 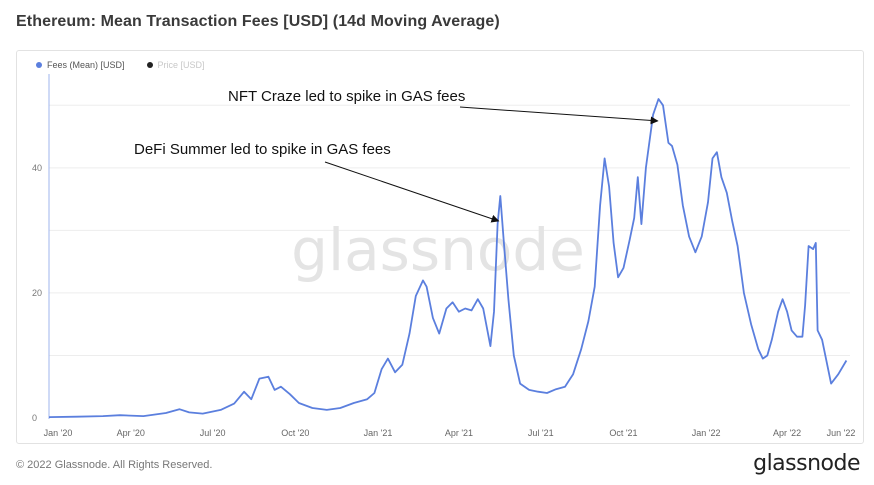 I want to click on x-tick-label: Jun '22, so click(x=841, y=433).